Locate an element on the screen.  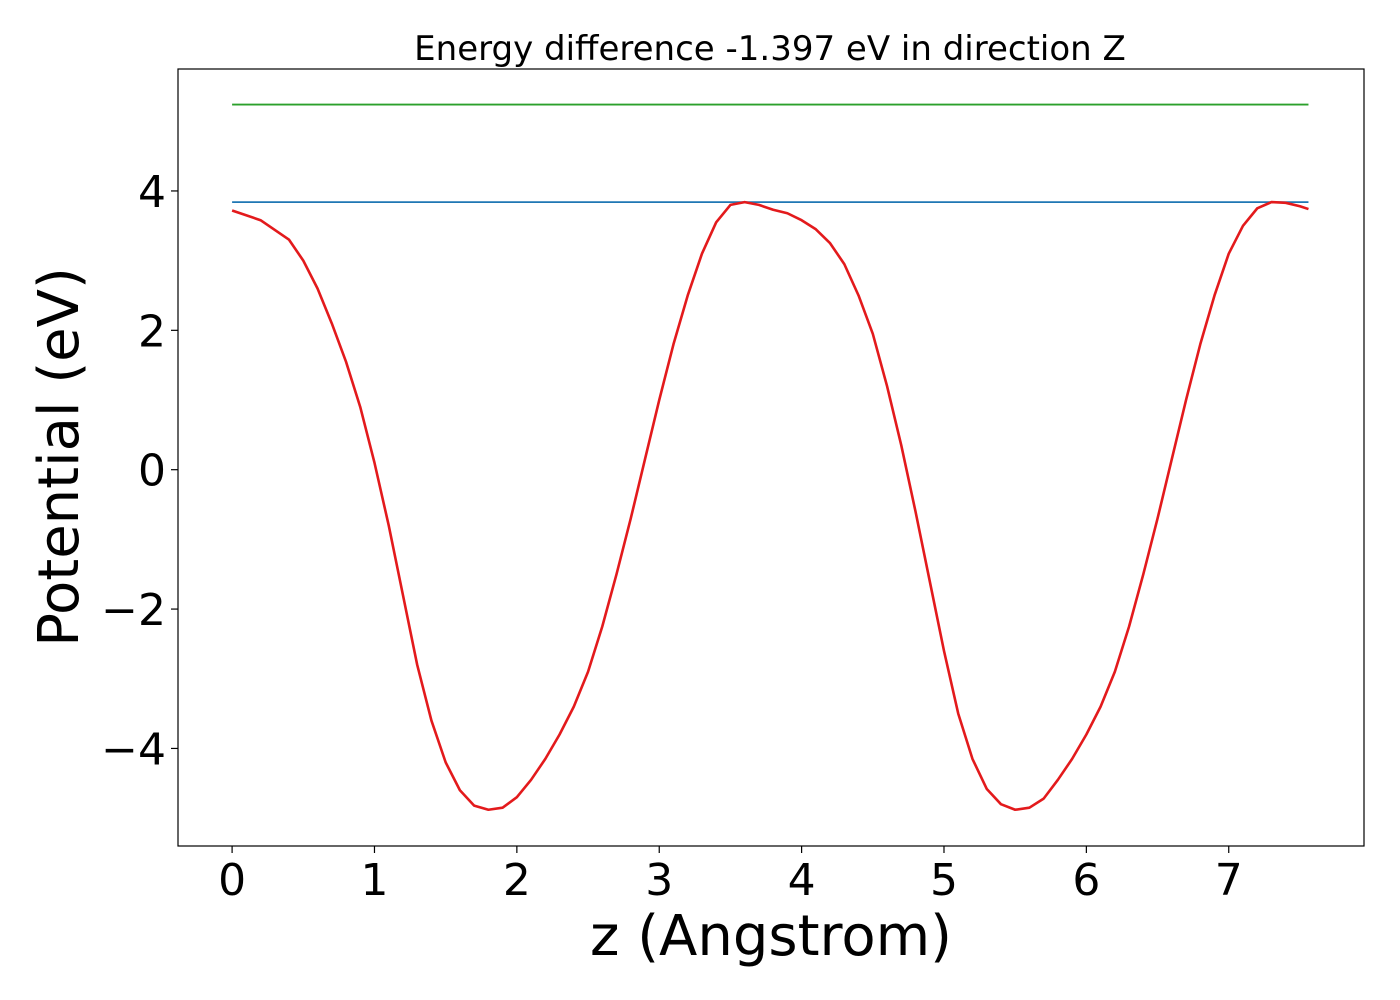
y-tick-label: 2 is located at coordinates (152, 331).